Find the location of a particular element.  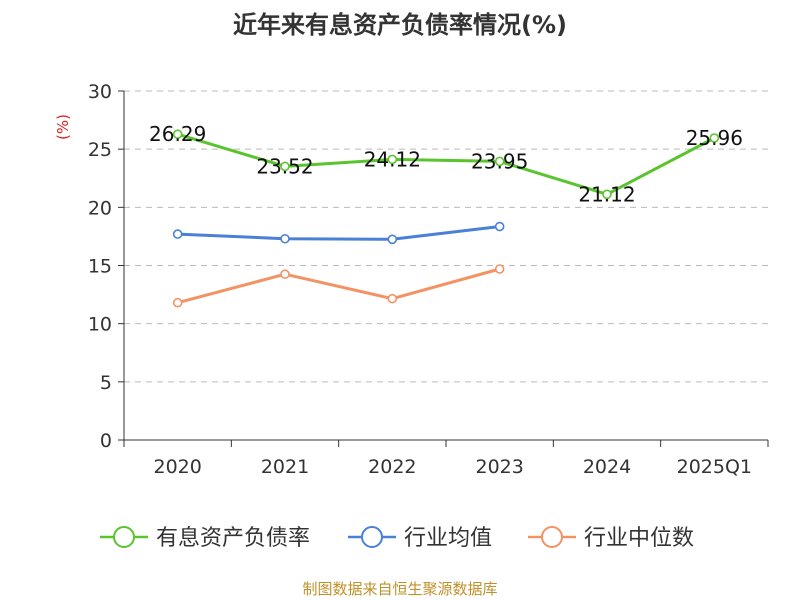

legend-label-1: 行业均值 is located at coordinates (448, 538).